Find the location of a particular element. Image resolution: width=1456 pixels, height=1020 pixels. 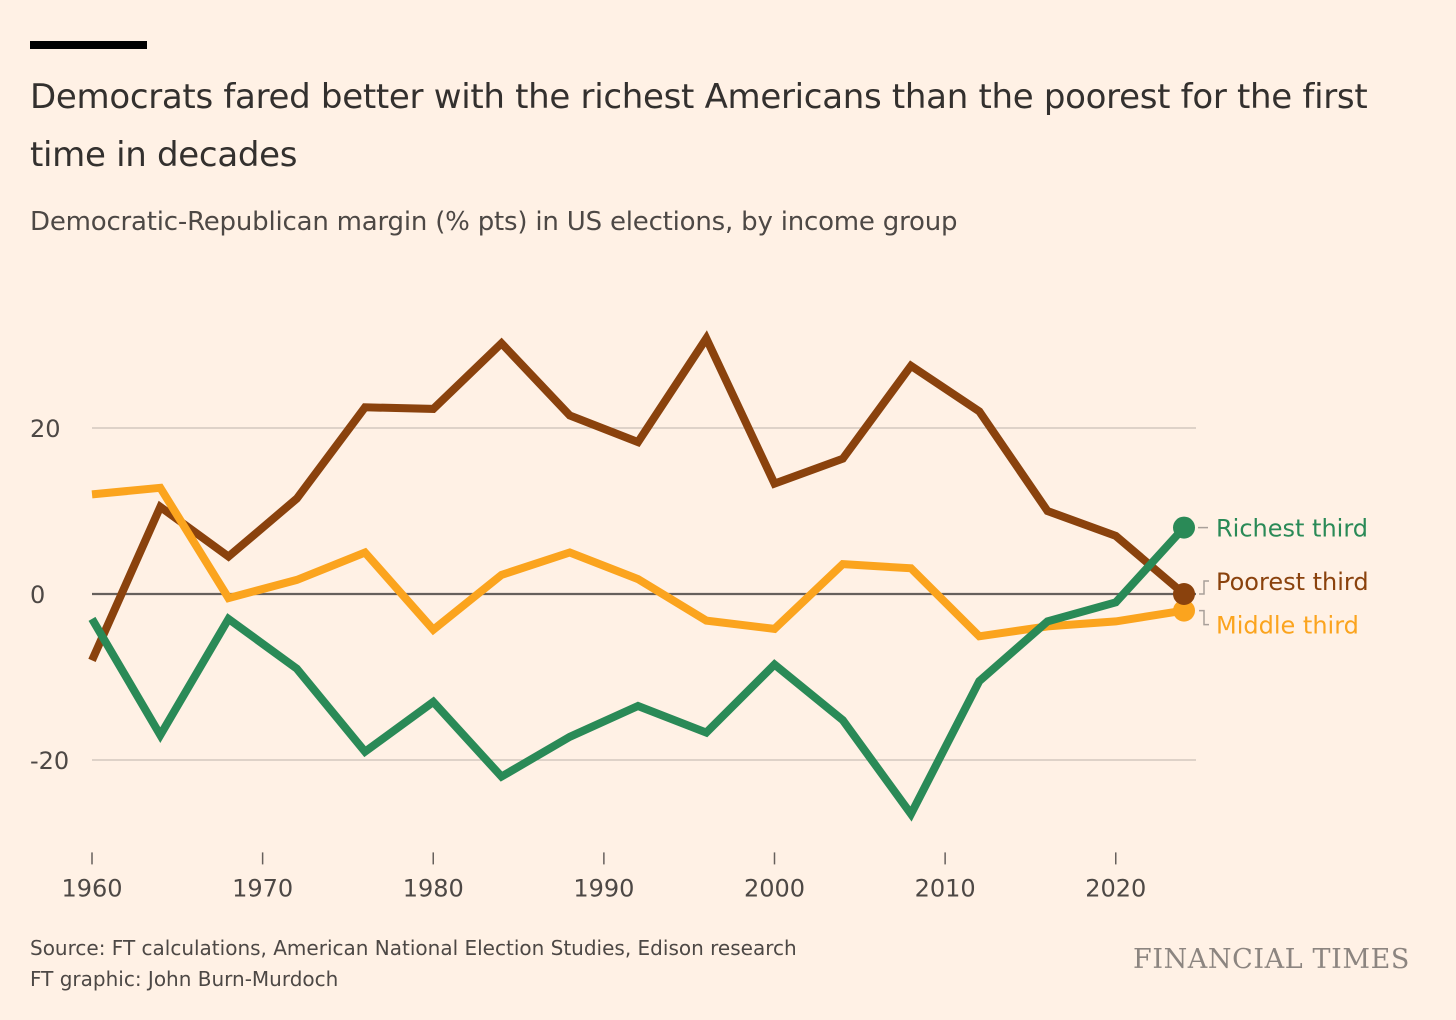

poorest-third-label: Poorest third is located at coordinates (1292, 582).